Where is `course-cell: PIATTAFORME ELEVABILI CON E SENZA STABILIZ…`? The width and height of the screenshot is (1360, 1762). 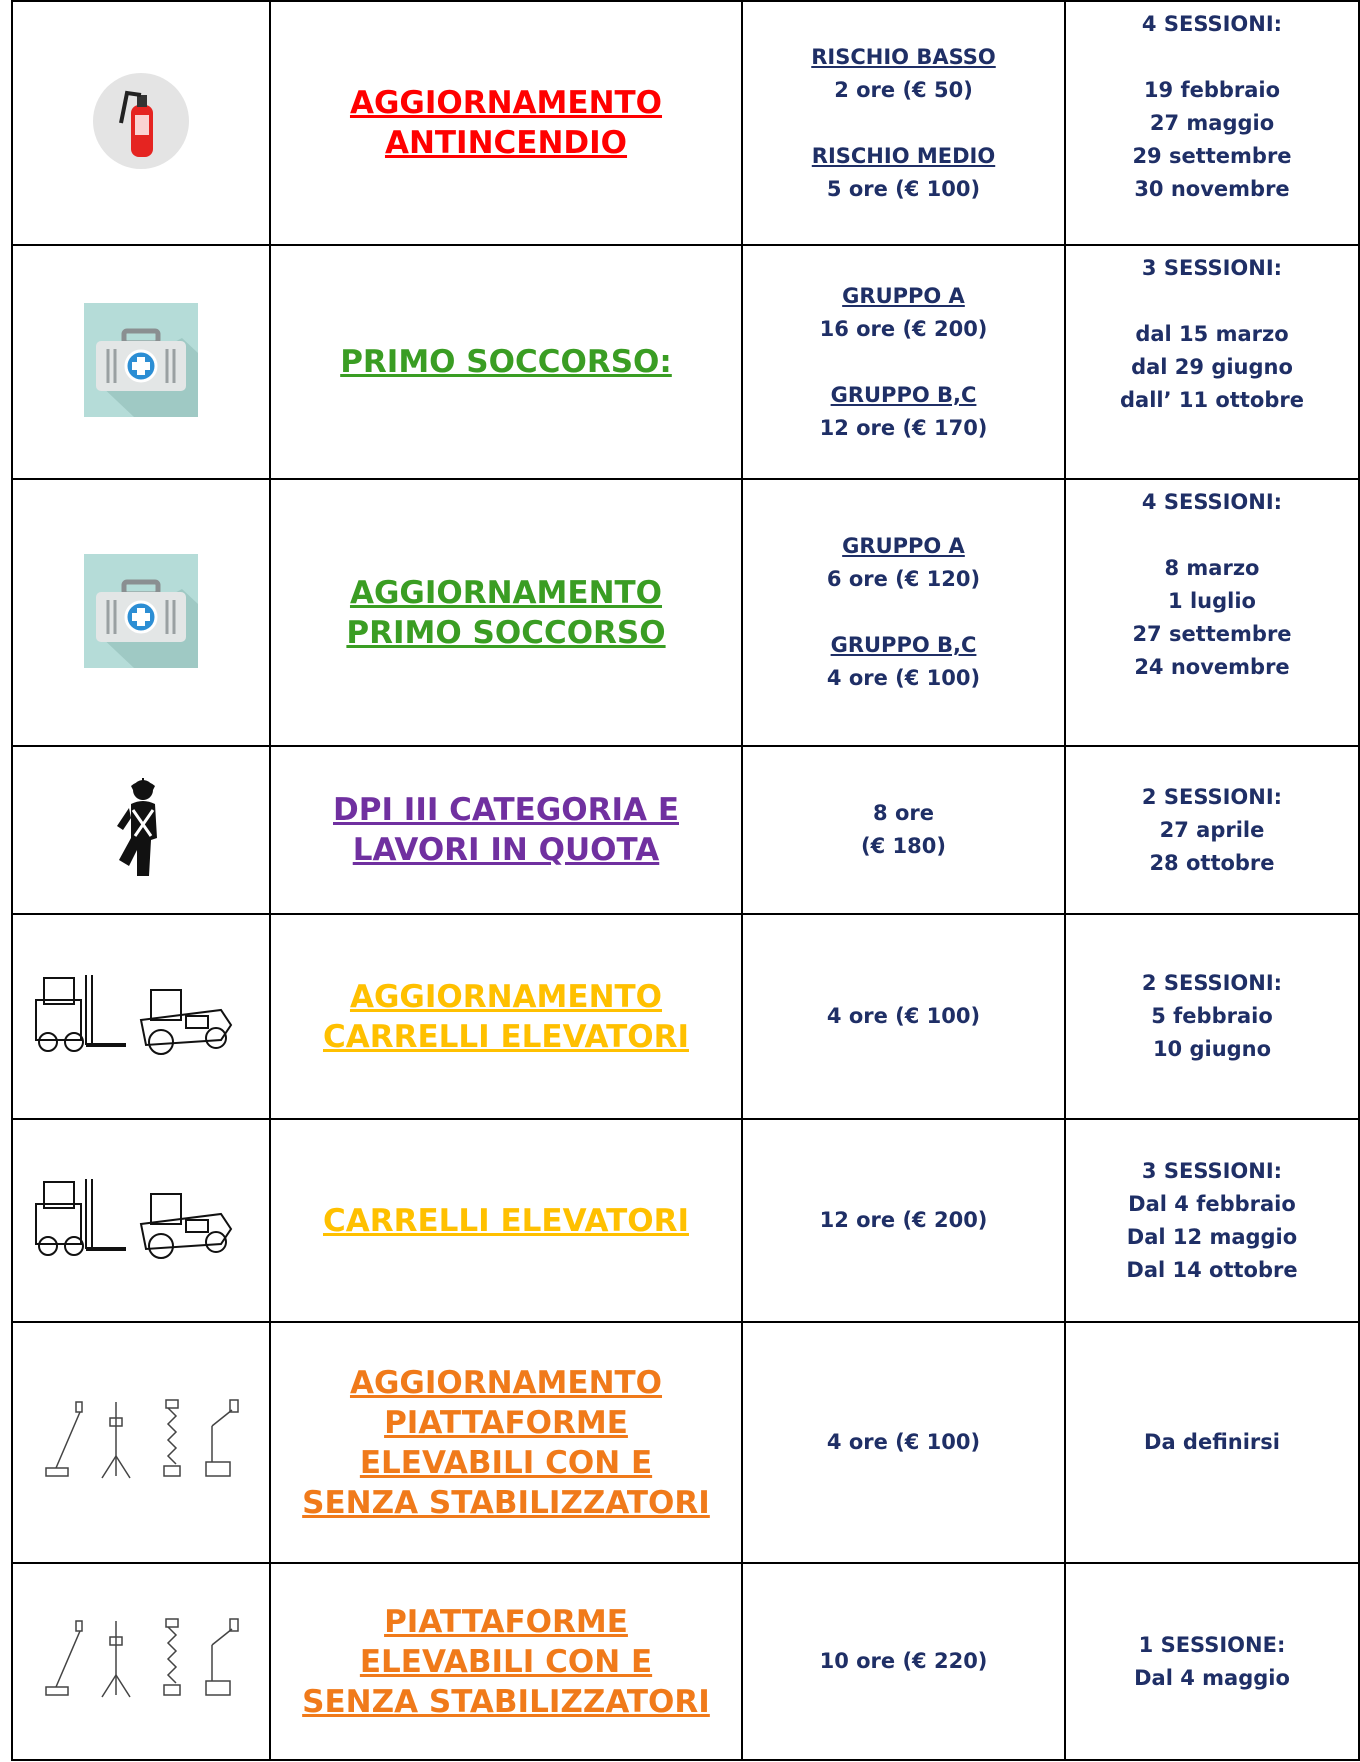 course-cell: PIATTAFORME ELEVABILI CON E SENZA STABILIZ… is located at coordinates (506, 1661).